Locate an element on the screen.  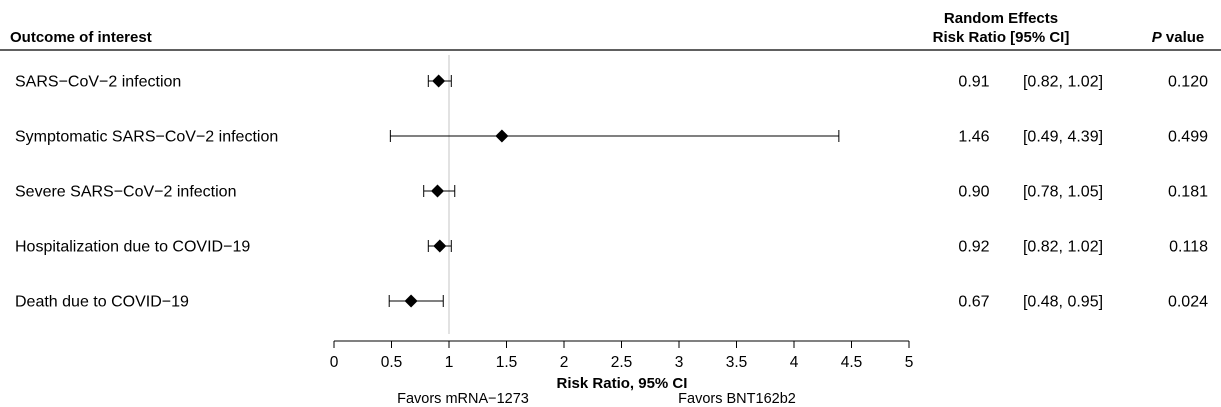
x-axis: 0 0.5 1 1.5 2 2.5 3 3.5 4 4.5 5 is located at coordinates (622, 355).